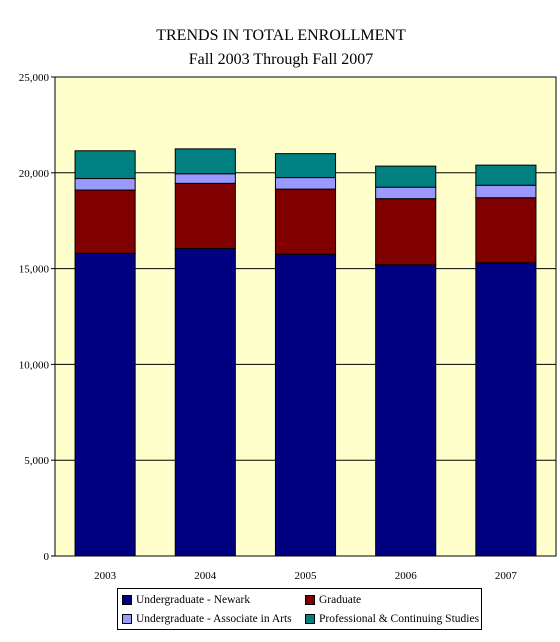 This screenshot has height=642, width=560. What do you see at coordinates (36, 461) in the screenshot?
I see `y-tick-label: 5,000` at bounding box center [36, 461].